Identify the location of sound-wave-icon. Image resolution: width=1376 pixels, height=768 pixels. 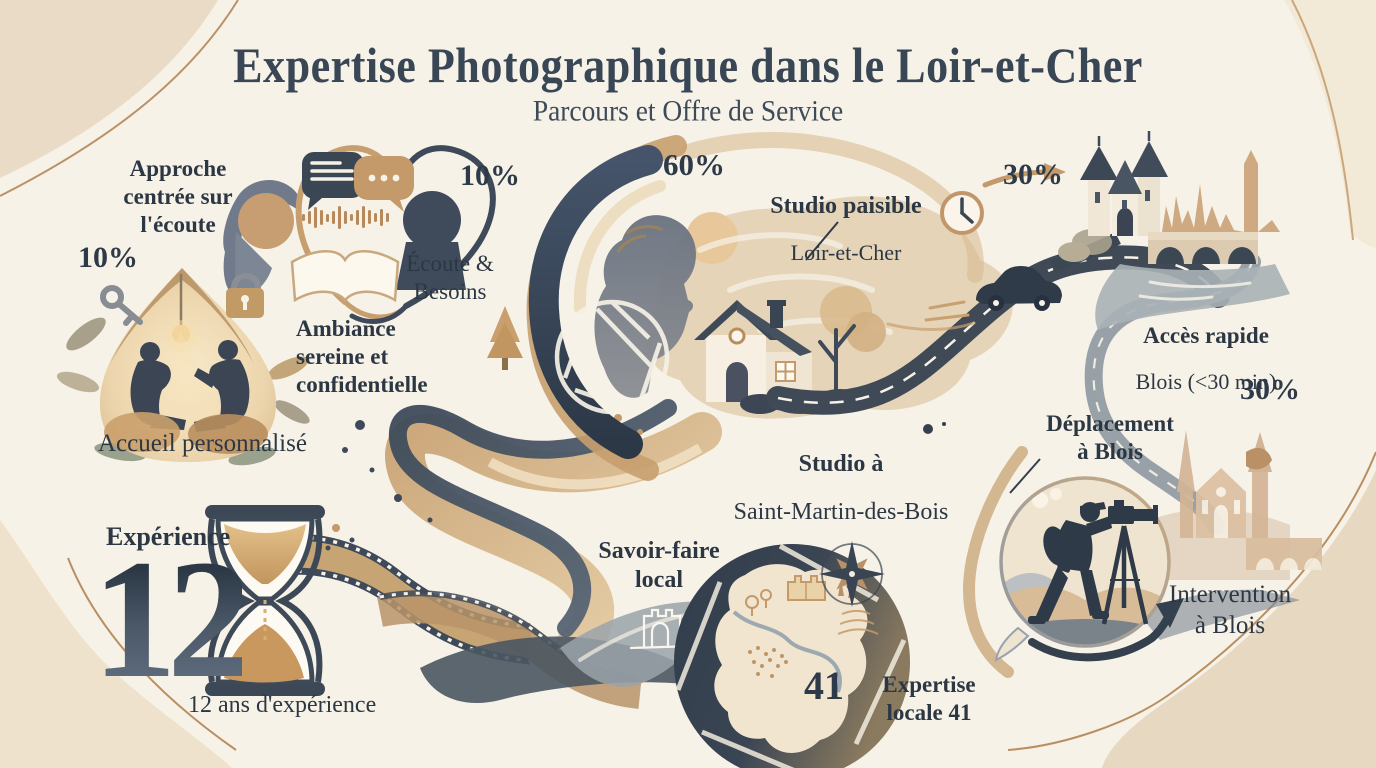
(345, 217).